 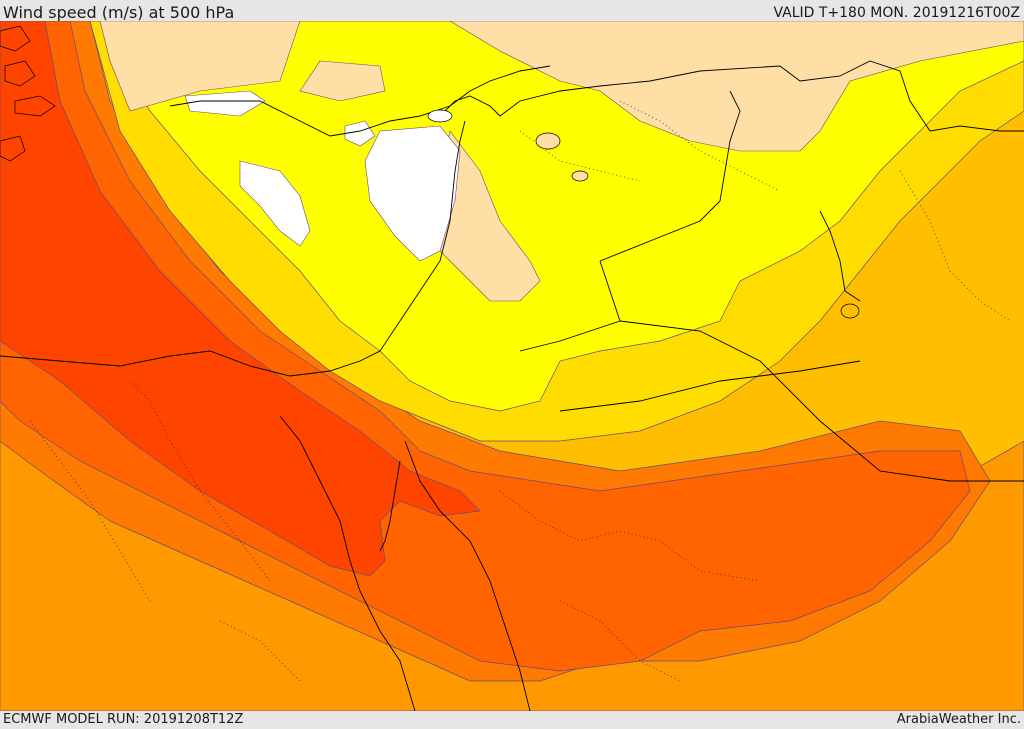 I want to click on small-features, so click(x=643, y=214).